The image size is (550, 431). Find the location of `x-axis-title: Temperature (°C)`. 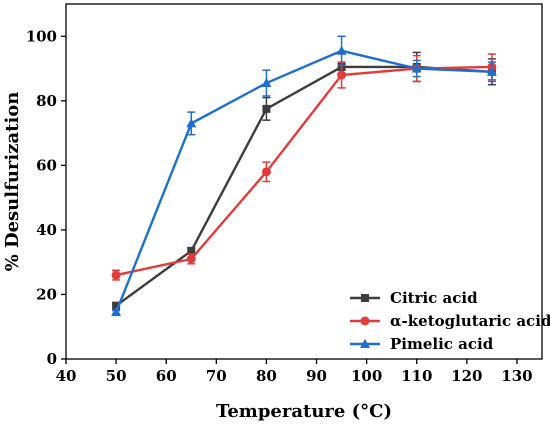

x-axis-title: Temperature (°C) is located at coordinates (304, 411).